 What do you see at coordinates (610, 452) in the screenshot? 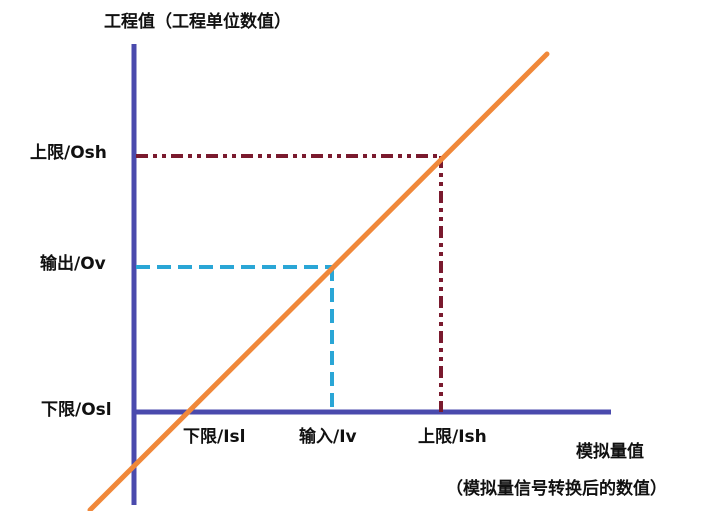
I see `x-axis-title: 模拟量值` at bounding box center [610, 452].